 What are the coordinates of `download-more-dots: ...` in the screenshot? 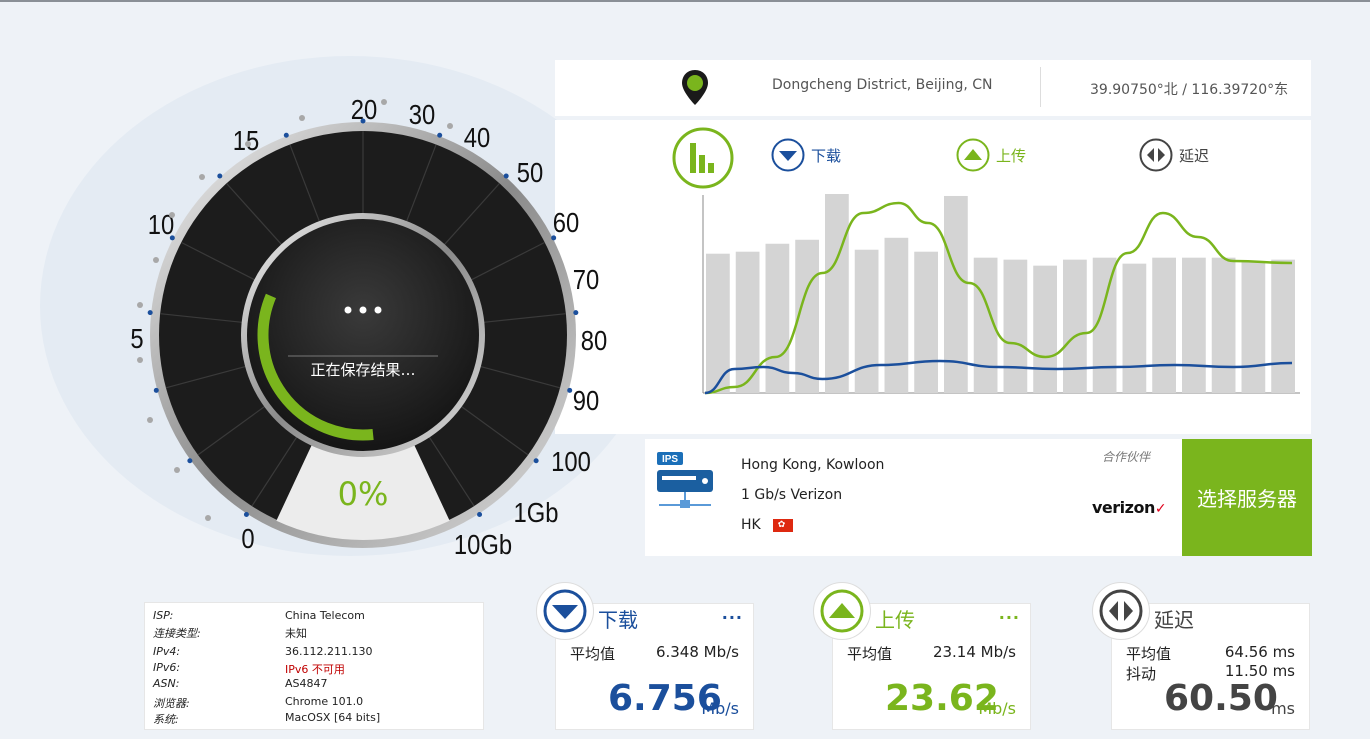 It's located at (732, 613).